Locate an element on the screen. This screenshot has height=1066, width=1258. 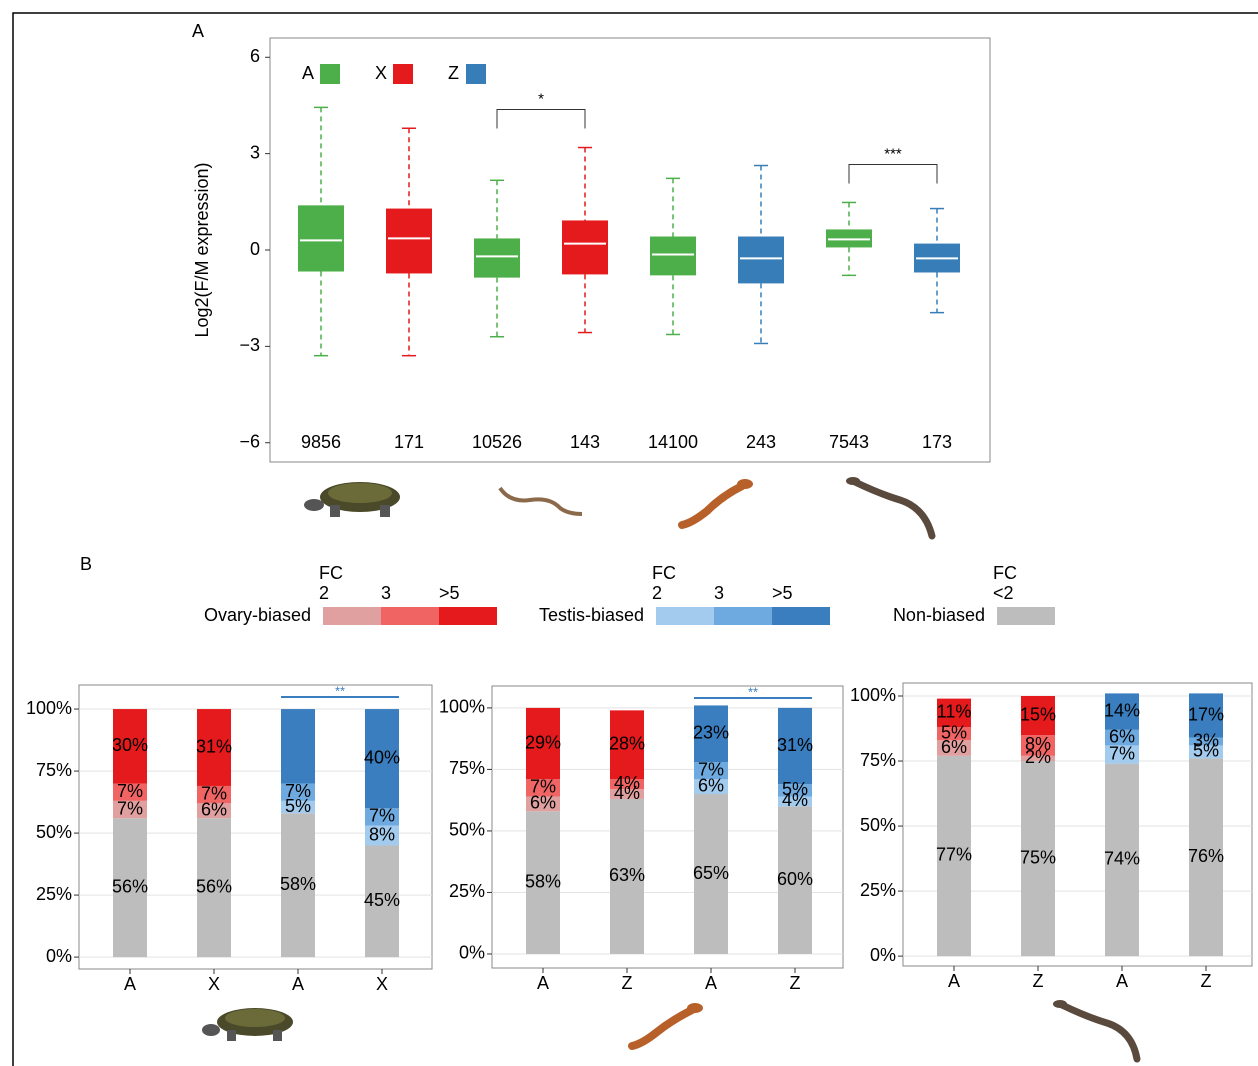
significance-label: ** is located at coordinates (340, 690).